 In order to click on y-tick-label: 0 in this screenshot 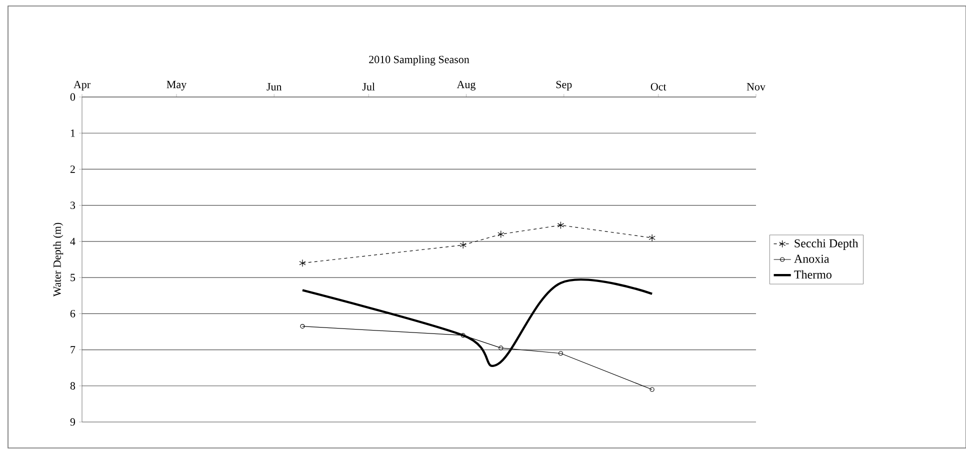, I will do `click(73, 97)`.